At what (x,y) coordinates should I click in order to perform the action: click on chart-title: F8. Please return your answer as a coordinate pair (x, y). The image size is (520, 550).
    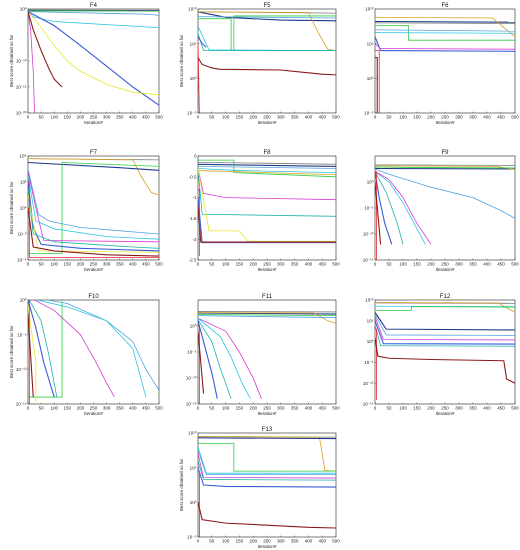
    Looking at the image, I should click on (267, 153).